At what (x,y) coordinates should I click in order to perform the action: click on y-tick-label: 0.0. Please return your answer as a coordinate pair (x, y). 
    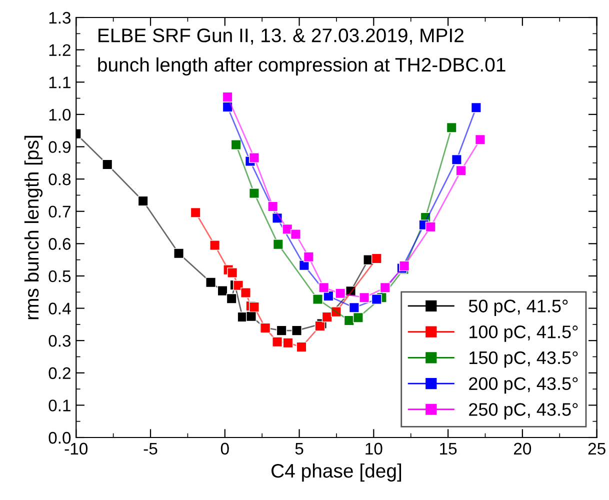
    Looking at the image, I should click on (59, 438).